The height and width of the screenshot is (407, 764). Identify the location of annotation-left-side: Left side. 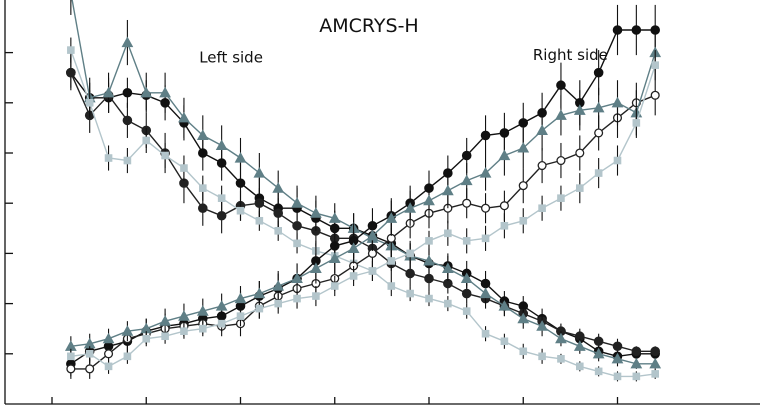
(231, 58).